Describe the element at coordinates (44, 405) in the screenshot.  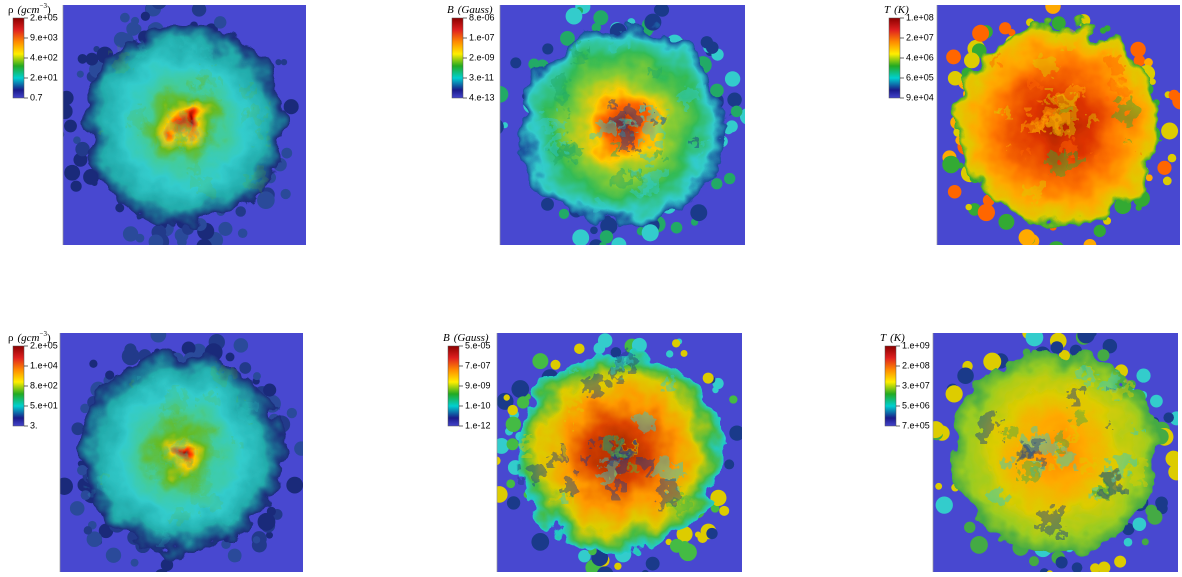
I see `colorbar-tick-label: 5.e+01` at that location.